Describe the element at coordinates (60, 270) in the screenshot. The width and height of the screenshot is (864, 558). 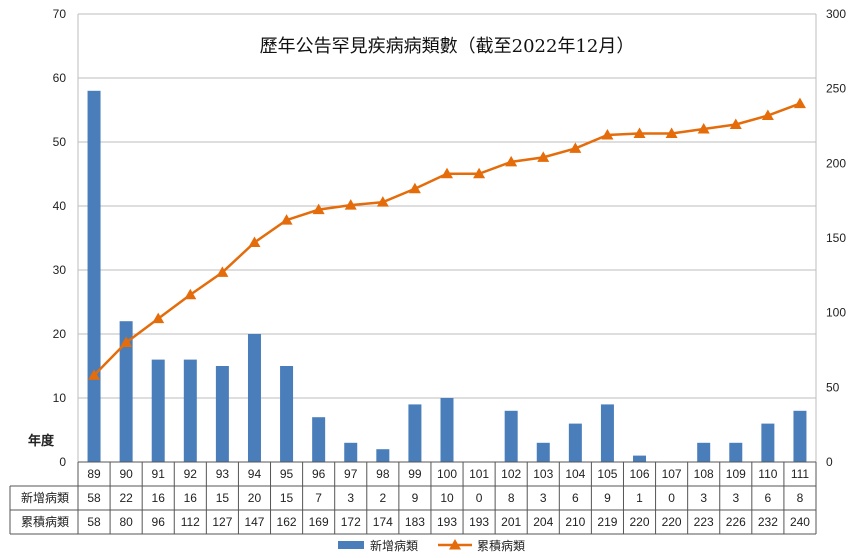
I see `left-tick-label: 30` at that location.